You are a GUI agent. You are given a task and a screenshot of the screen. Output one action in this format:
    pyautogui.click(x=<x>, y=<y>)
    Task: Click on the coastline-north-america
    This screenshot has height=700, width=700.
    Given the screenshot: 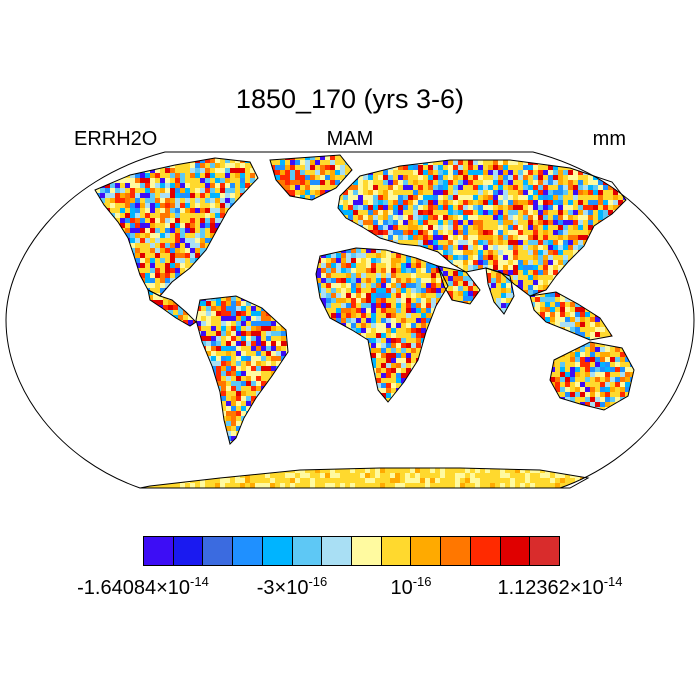 What is the action you would take?
    pyautogui.click(x=176, y=227)
    